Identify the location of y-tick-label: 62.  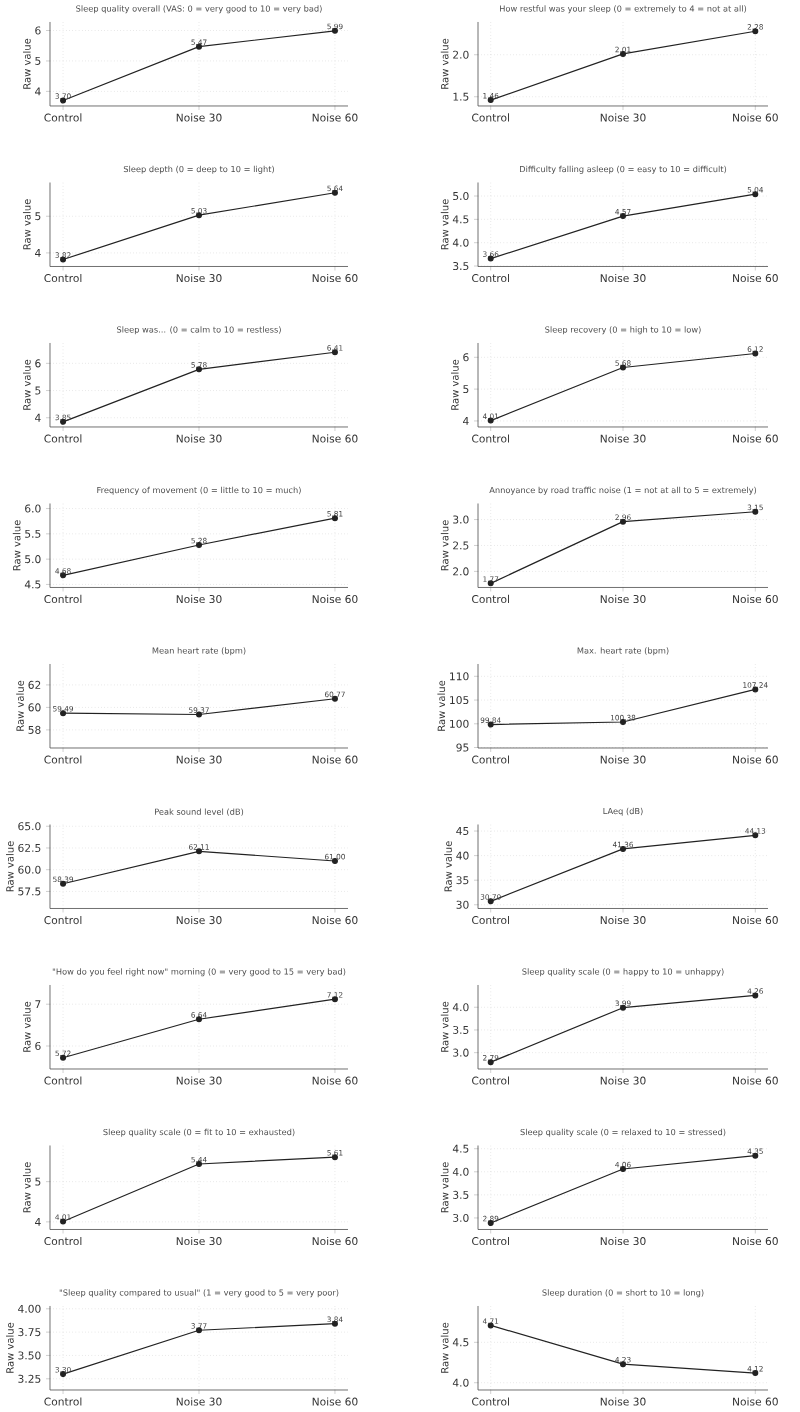
(34, 684).